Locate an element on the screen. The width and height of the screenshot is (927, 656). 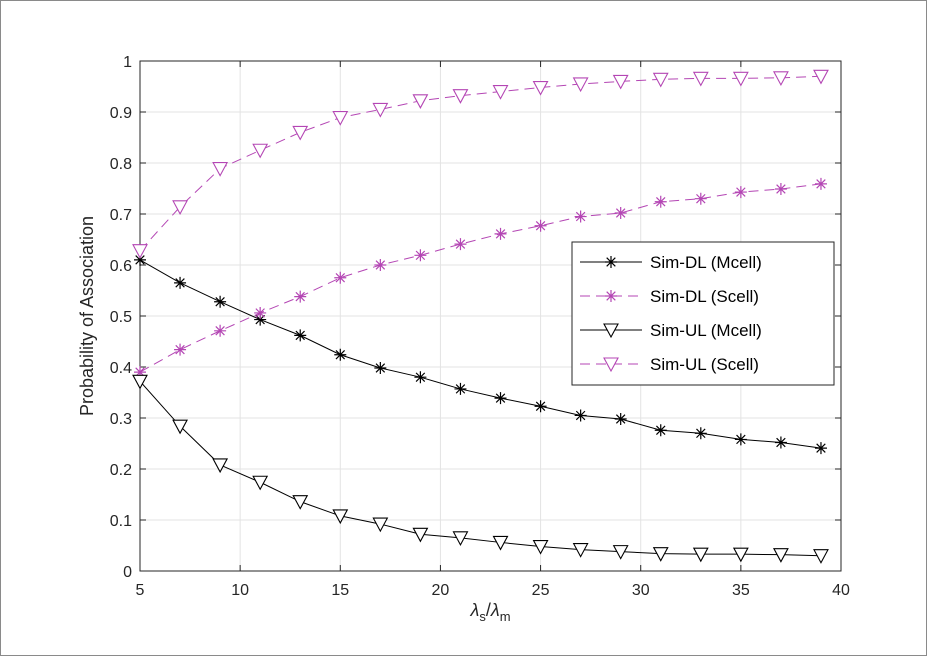
y-tick-label: 0.8 is located at coordinates (121, 164).